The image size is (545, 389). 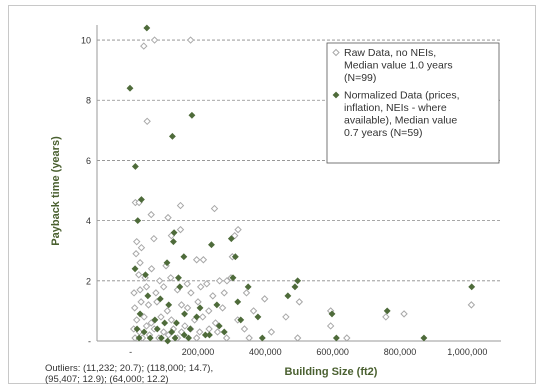 I want to click on x-tick-label: -, so click(x=130, y=352).